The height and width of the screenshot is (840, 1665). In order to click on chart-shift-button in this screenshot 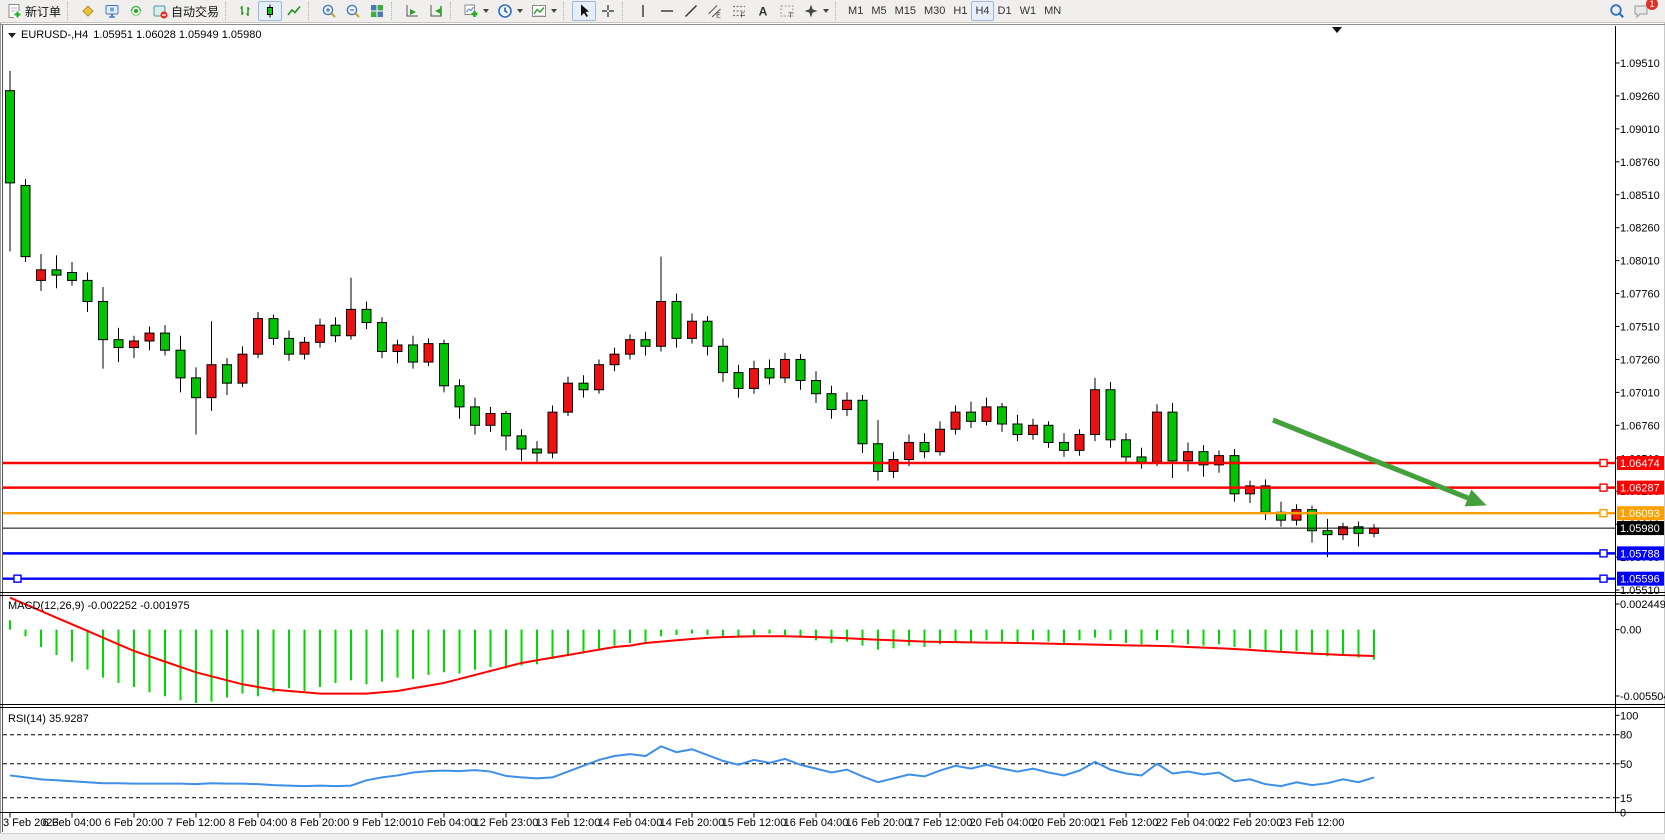, I will do `click(412, 11)`.